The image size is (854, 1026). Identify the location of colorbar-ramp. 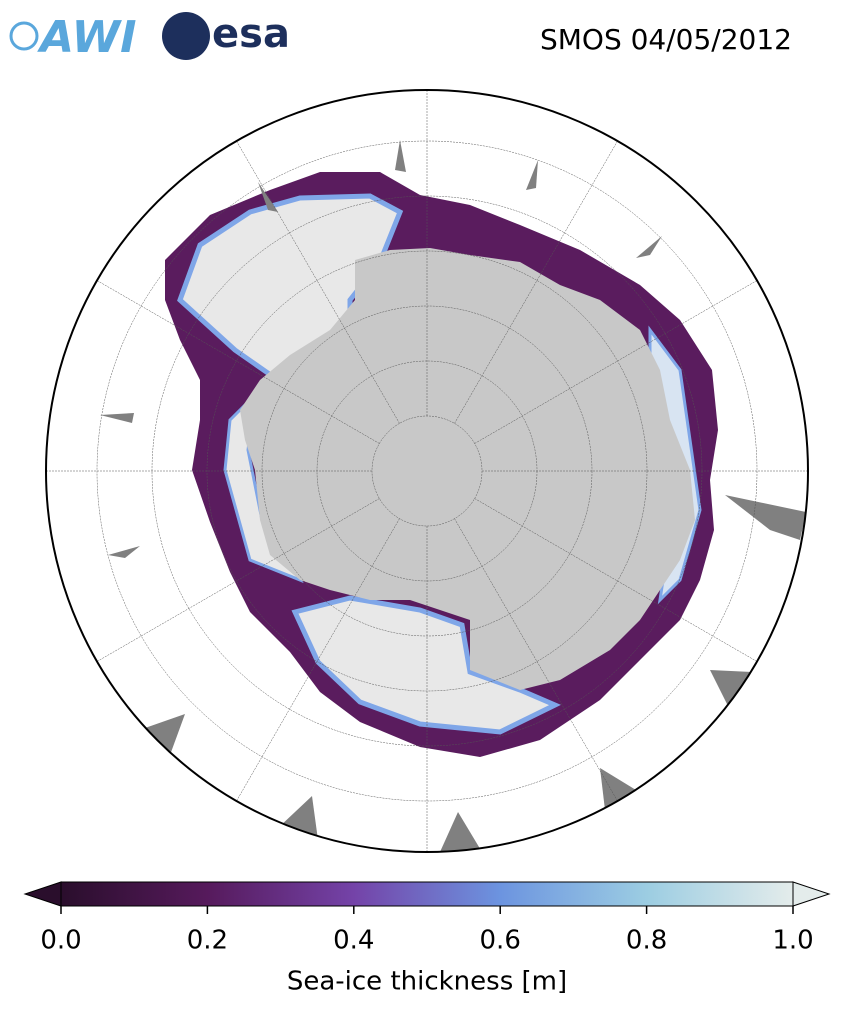
(427, 894).